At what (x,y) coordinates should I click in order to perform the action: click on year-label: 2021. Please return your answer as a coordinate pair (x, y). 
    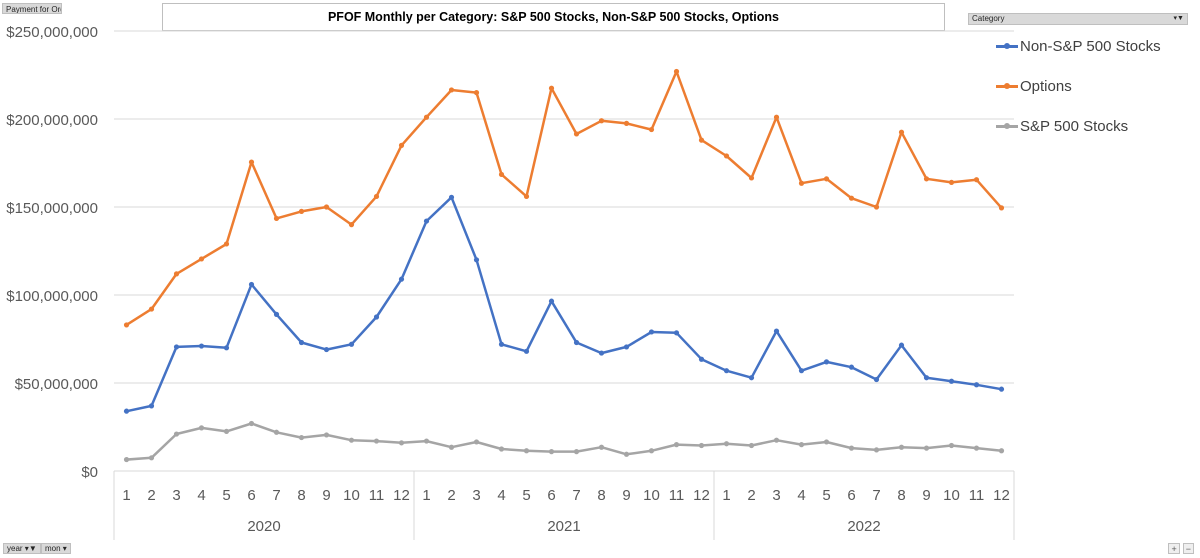
    Looking at the image, I should click on (563, 526).